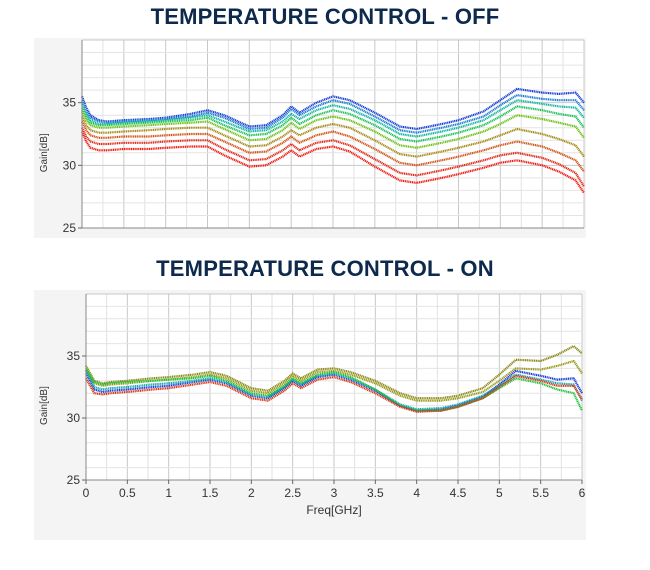 This screenshot has width=650, height=570. Describe the element at coordinates (582, 493) in the screenshot. I see `x-tick-label: 6` at that location.